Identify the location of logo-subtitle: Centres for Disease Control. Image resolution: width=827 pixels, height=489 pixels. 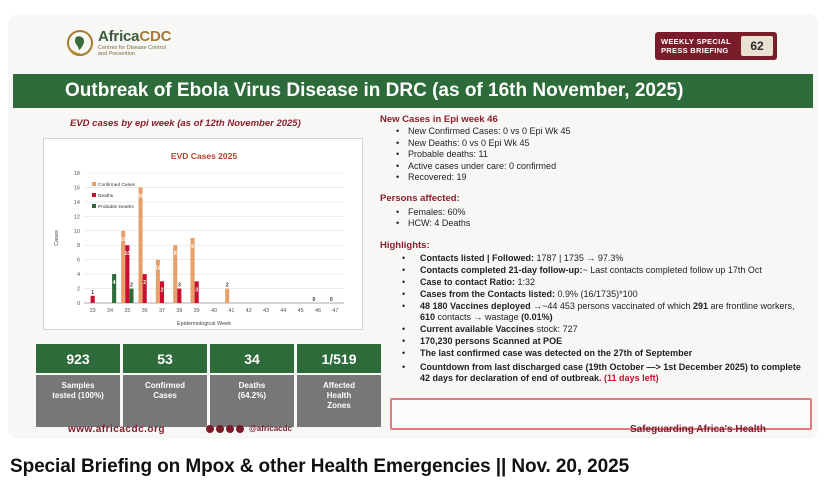
(132, 48).